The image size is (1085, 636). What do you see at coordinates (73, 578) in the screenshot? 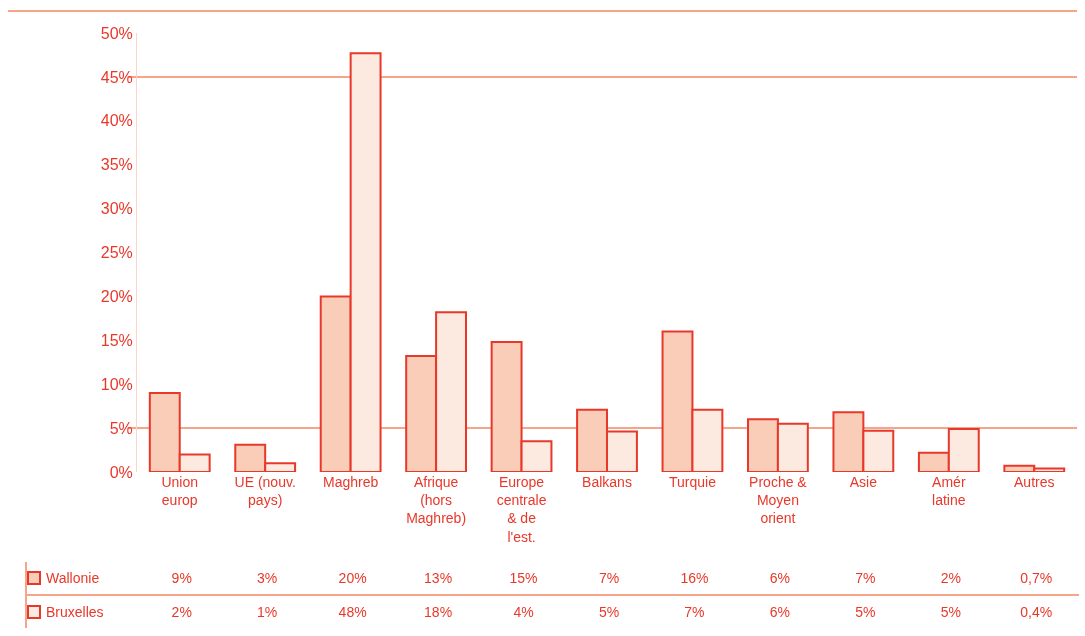
I see `legend-label: Wallonie` at bounding box center [73, 578].